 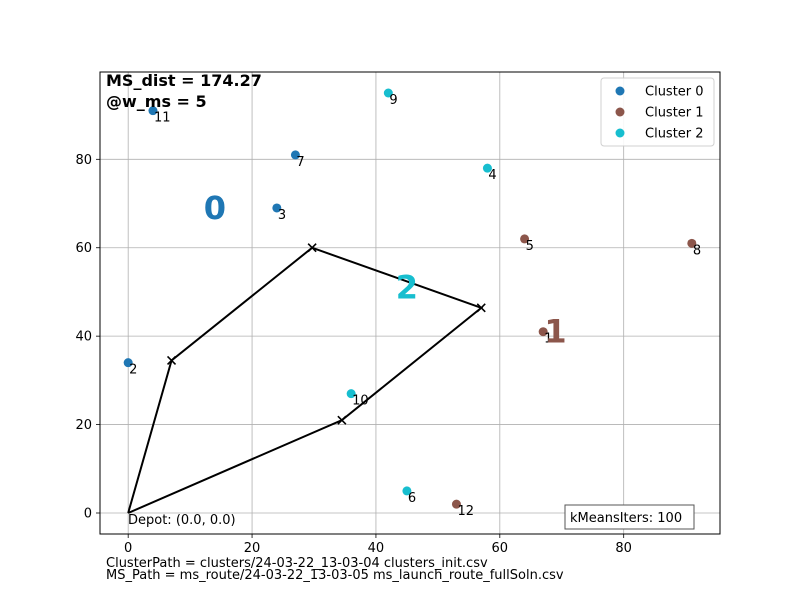 What do you see at coordinates (300, 162) in the screenshot?
I see `point-label: 7` at bounding box center [300, 162].